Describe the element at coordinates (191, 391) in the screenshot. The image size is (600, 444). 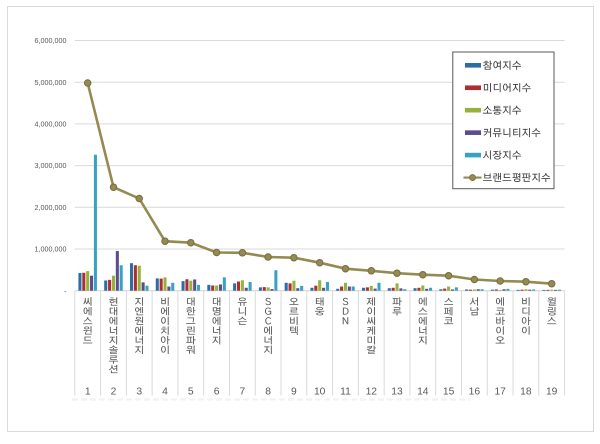
I see `svg-text: 5` at that location.